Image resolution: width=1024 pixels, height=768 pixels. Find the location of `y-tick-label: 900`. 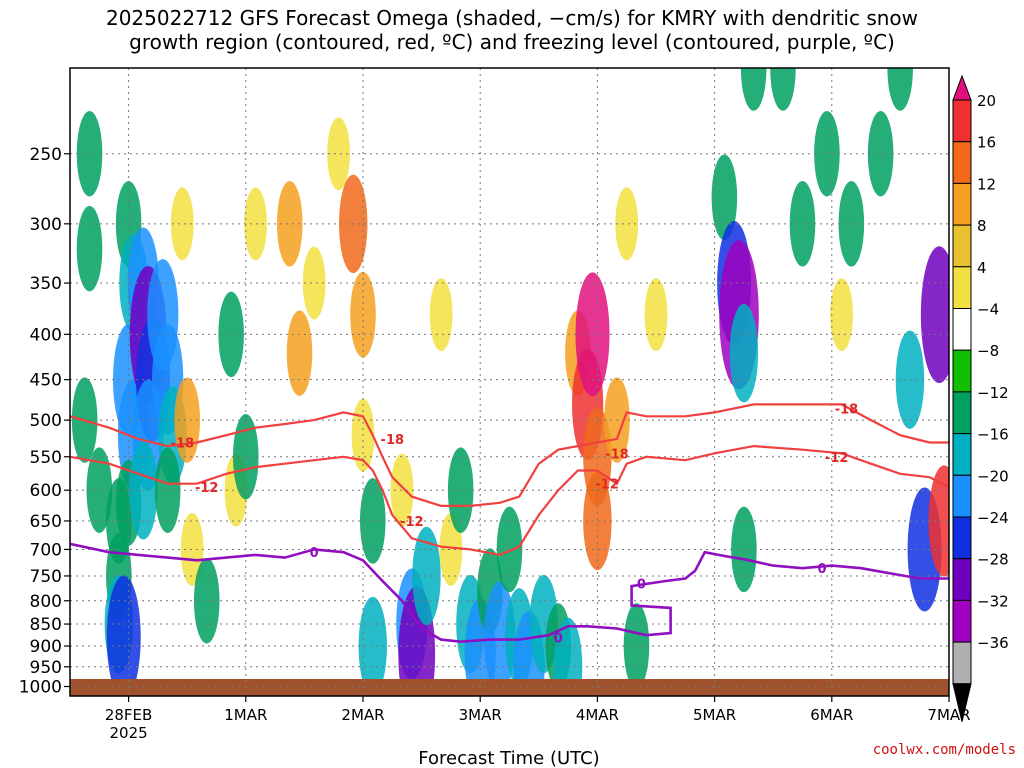

y-tick-label: 900 is located at coordinates (46, 647).